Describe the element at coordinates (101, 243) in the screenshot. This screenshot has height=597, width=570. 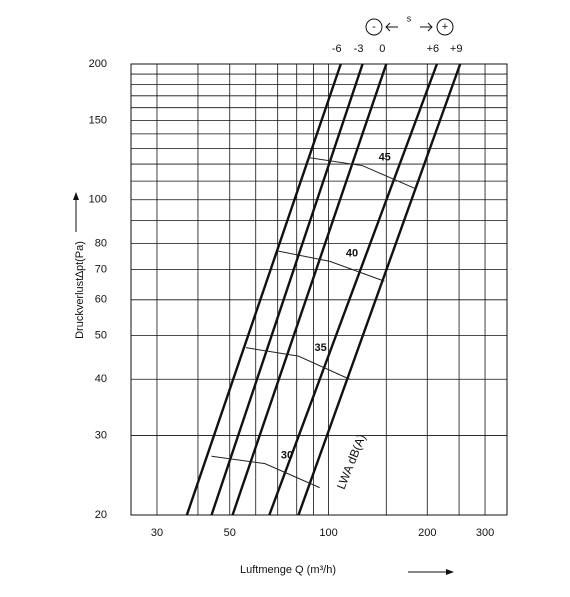
I see `y-tick-label: 80` at that location.